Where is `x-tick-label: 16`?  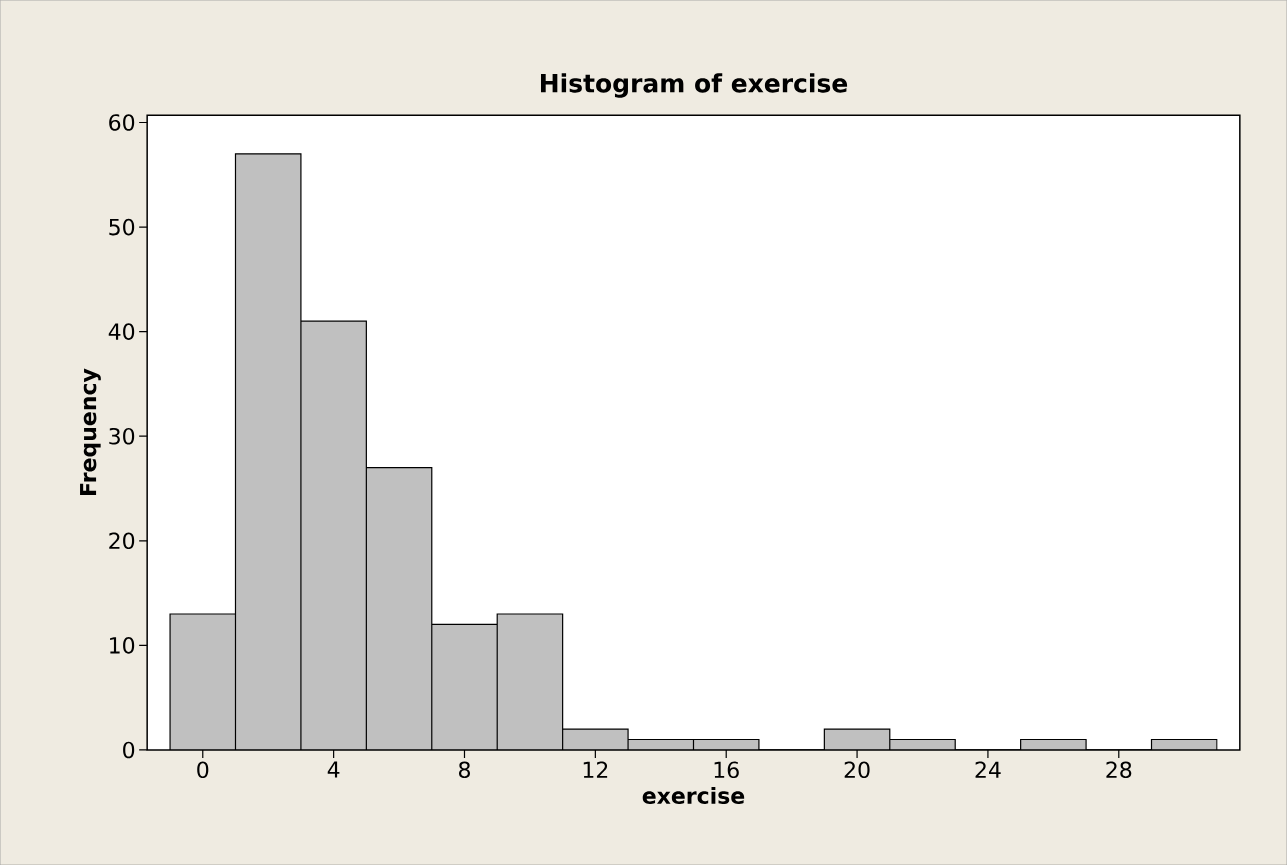
x-tick-label: 16 is located at coordinates (726, 770).